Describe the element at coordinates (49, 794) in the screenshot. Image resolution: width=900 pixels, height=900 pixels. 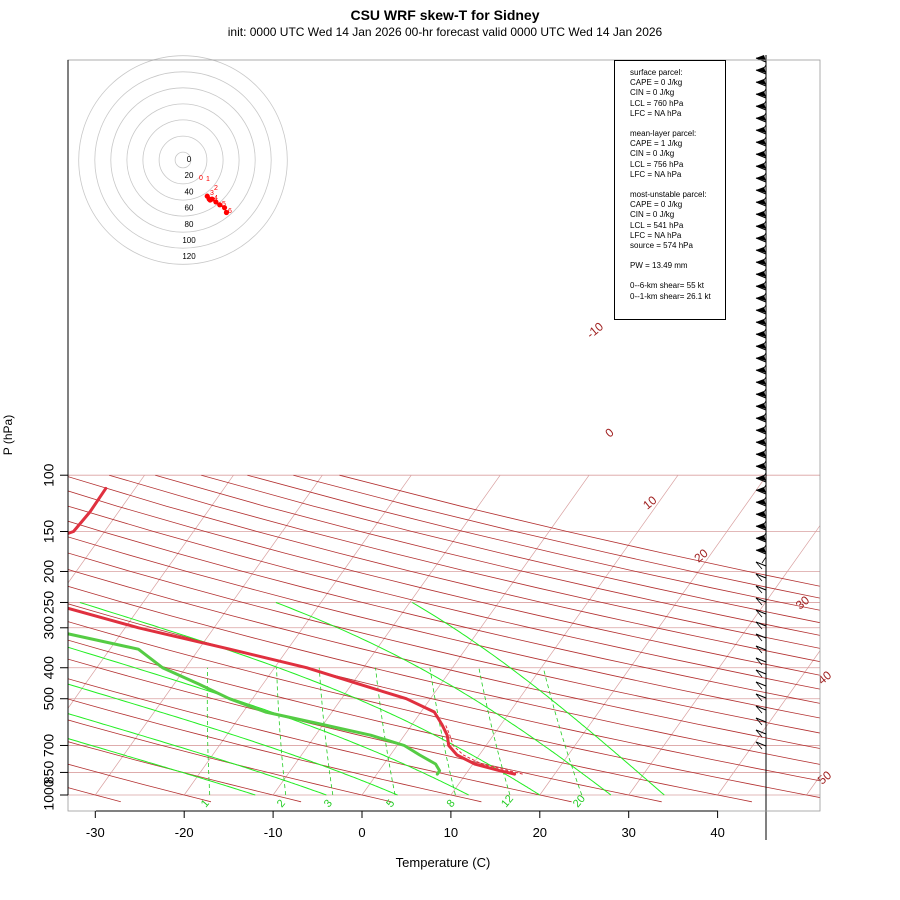
I see `y-tick-label: 1000` at that location.